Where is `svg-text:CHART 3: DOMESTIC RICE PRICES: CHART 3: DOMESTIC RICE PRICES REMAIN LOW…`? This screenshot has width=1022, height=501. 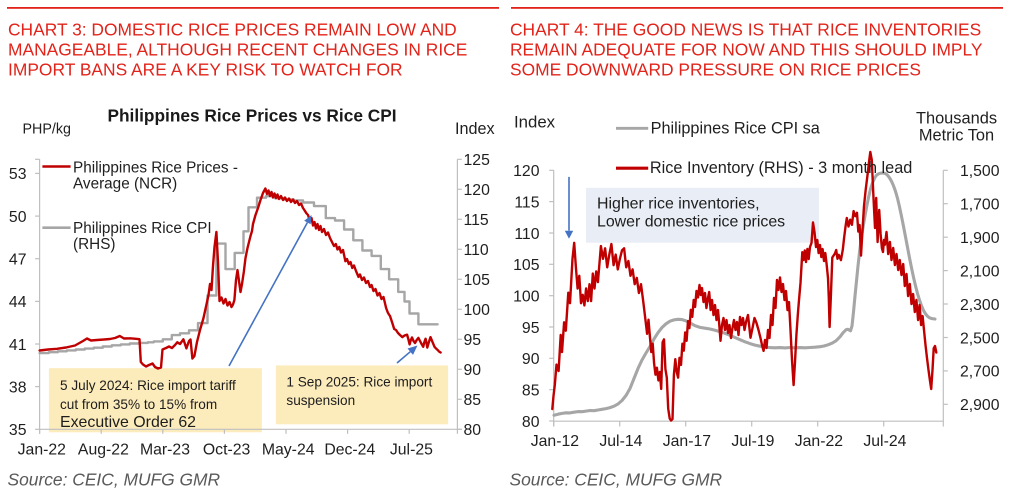 svg-text:CHART 3: DOMESTIC RICE PRICES: CHART 3: DOMESTIC RICE PRICES REMAIN LOW… is located at coordinates (232, 29).